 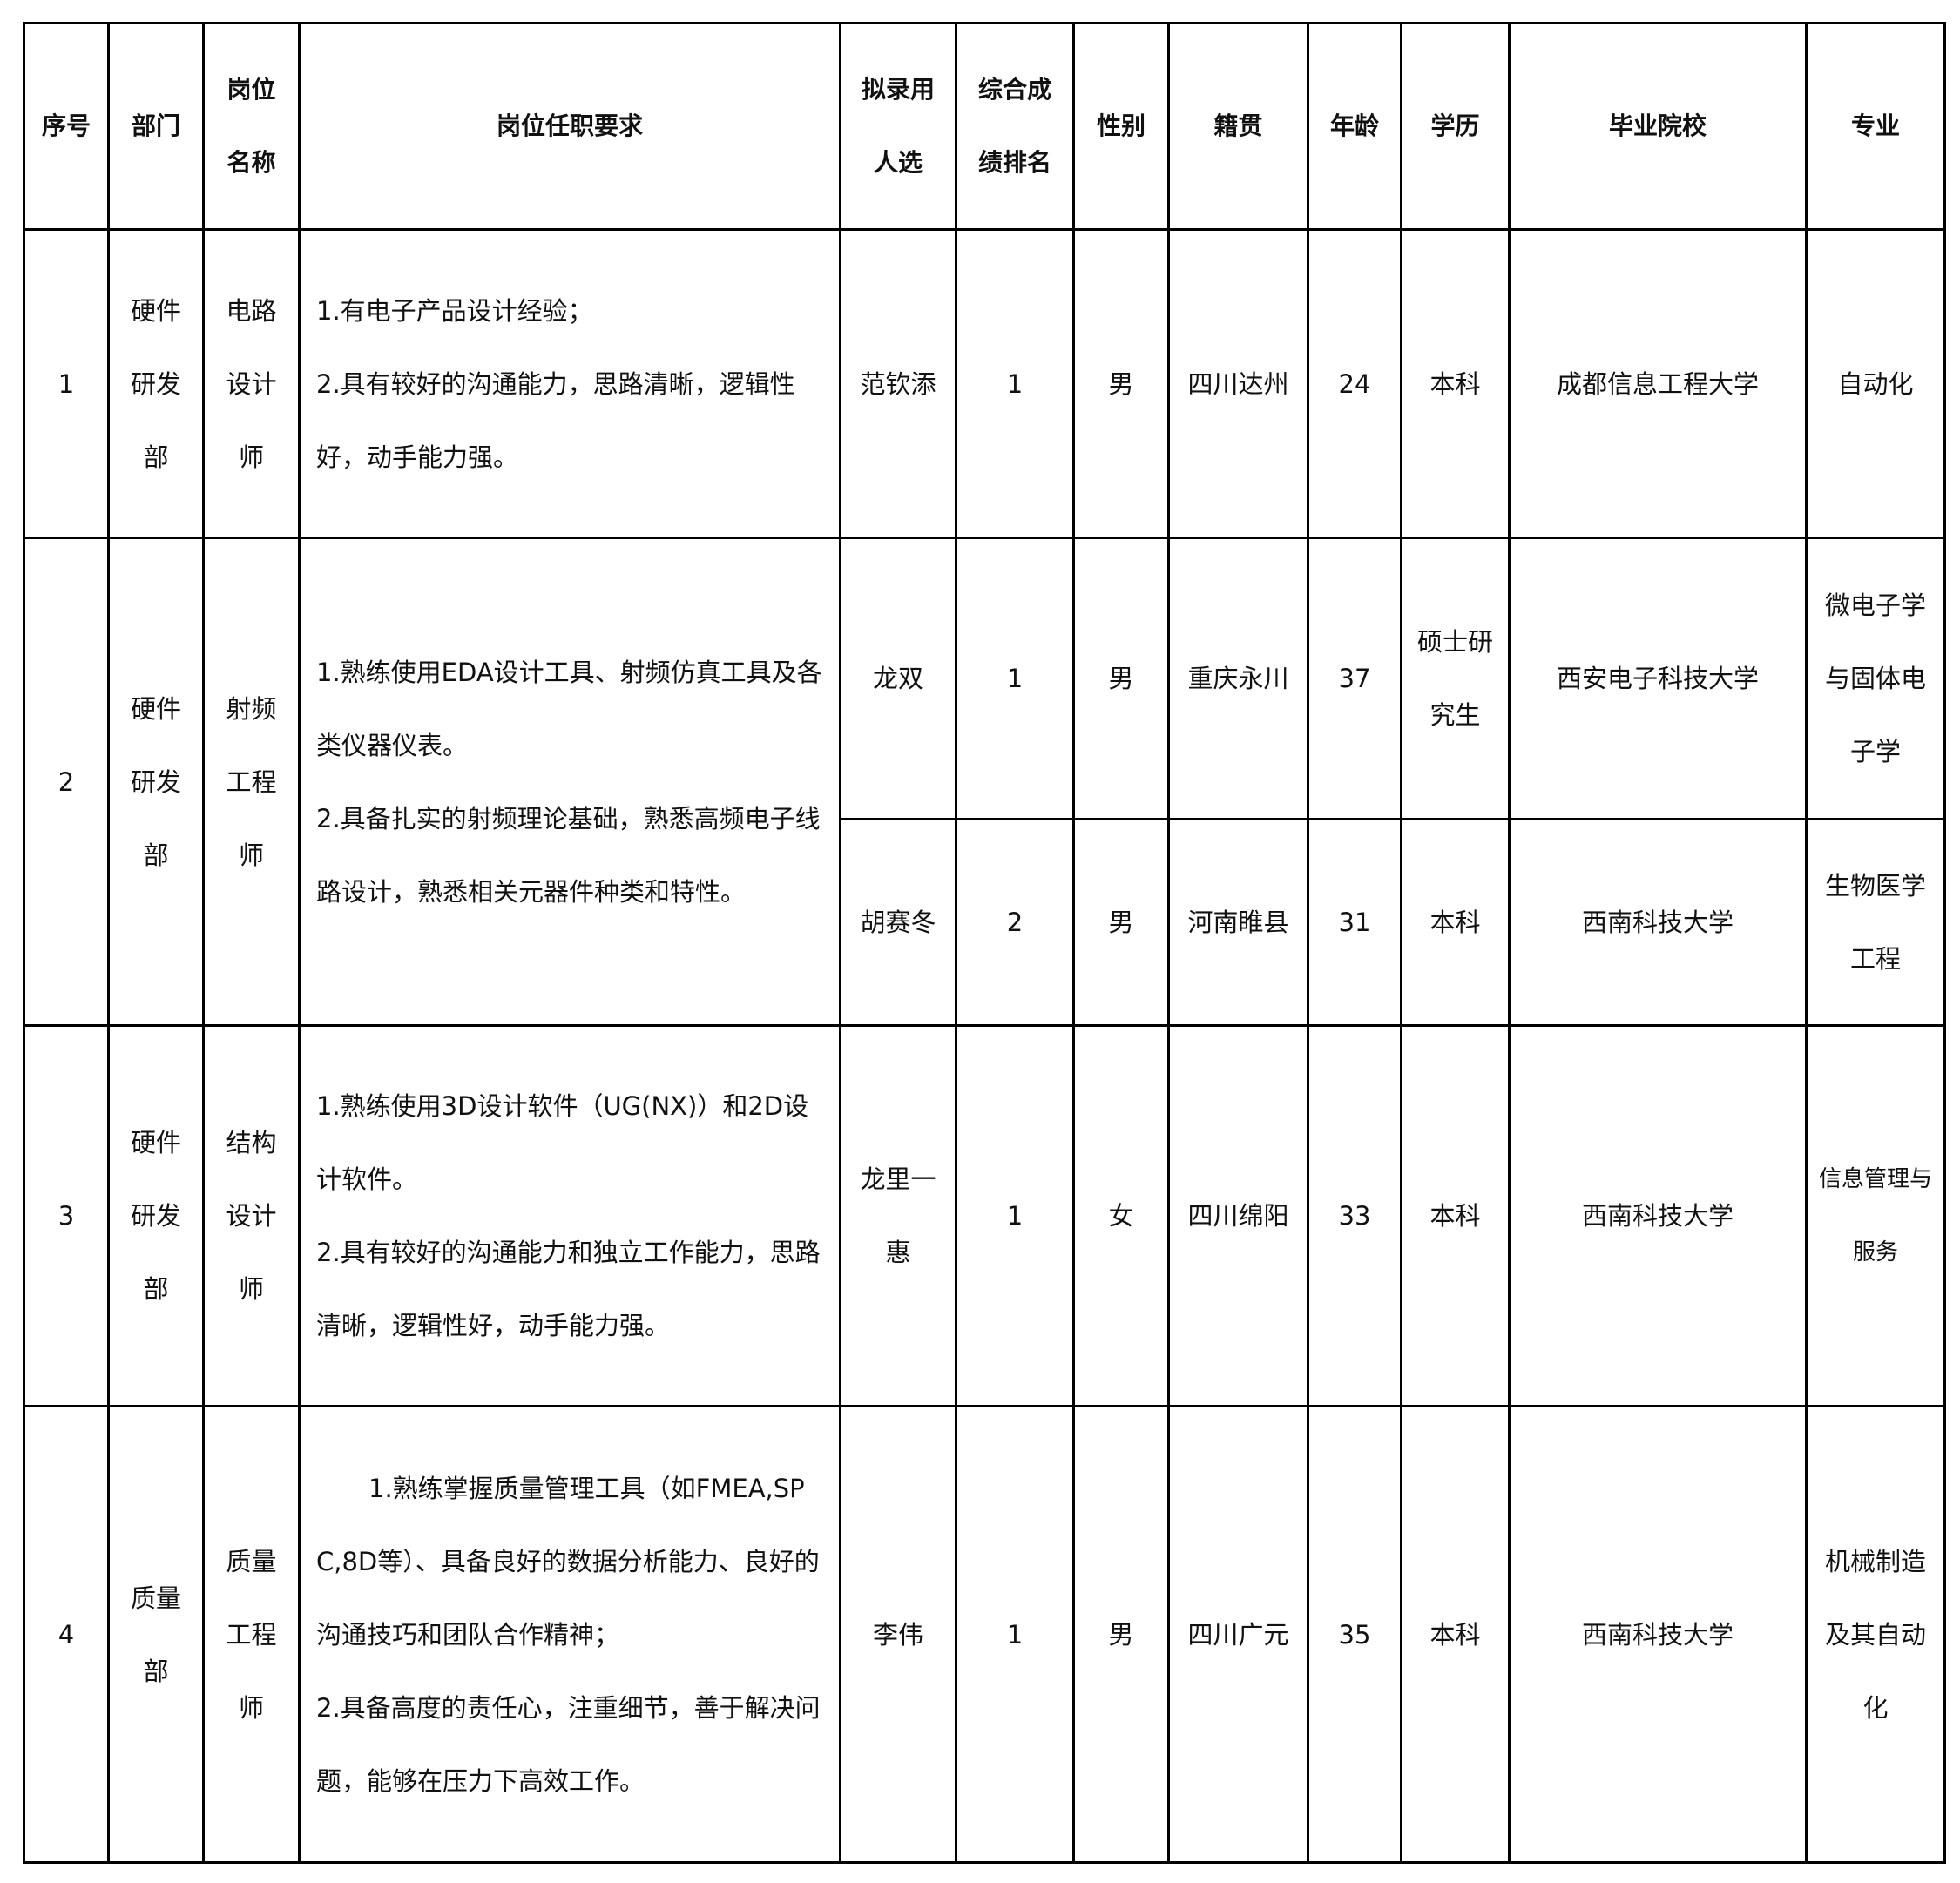 I want to click on header-title: 岗位名称, so click(x=252, y=126).